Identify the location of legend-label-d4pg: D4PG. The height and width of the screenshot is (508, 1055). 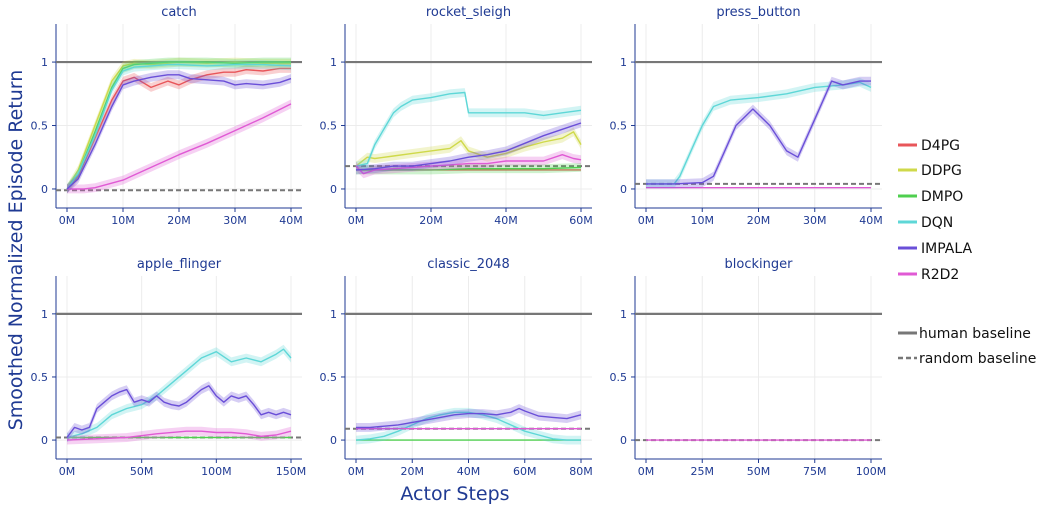
(940, 146).